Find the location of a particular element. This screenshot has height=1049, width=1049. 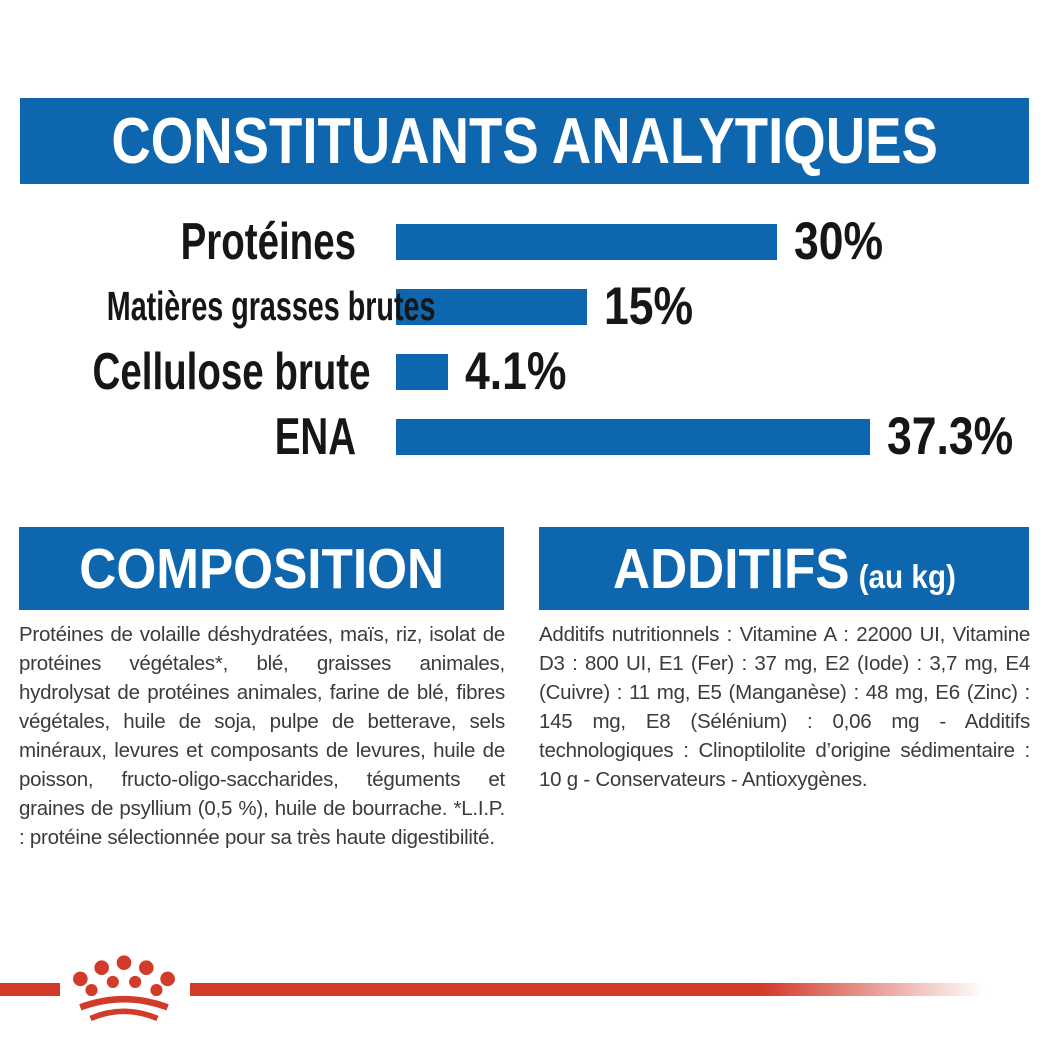

category-label: Cellulose brute is located at coordinates (231, 371).